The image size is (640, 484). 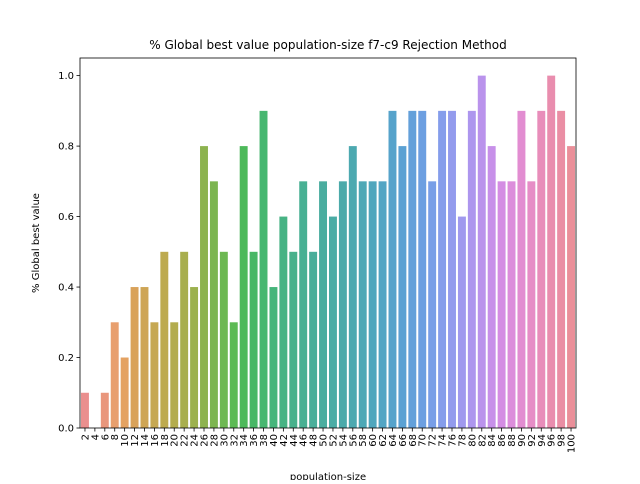 What do you see at coordinates (254, 440) in the screenshot?
I see `x-tick-label: 36` at bounding box center [254, 440].